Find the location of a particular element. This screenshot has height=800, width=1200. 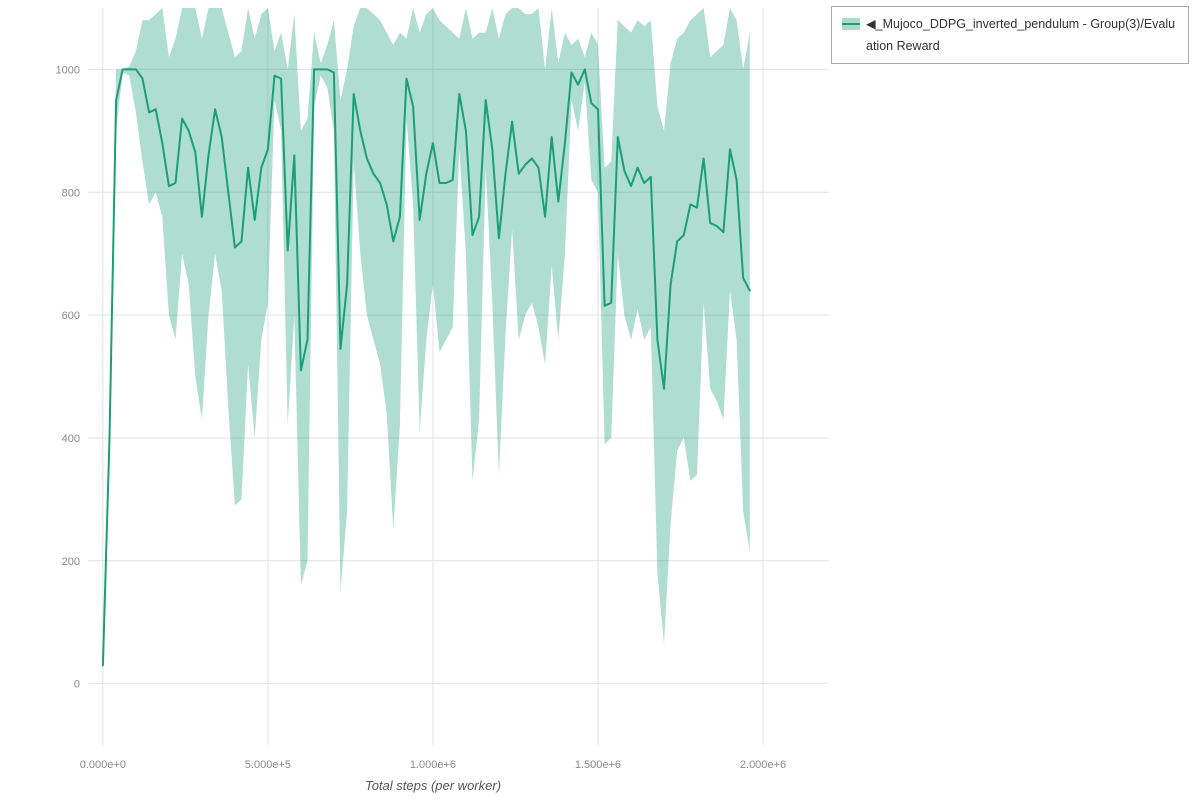

legend-swatch-line is located at coordinates (851, 24).